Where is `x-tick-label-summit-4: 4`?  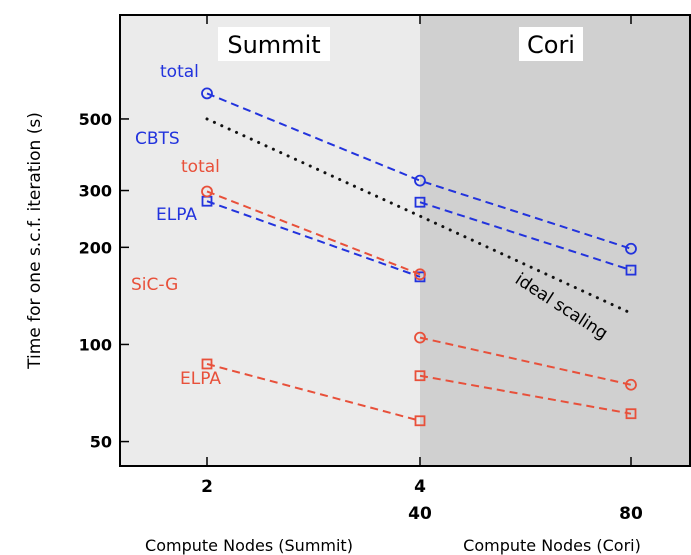
x-tick-label-summit-4: 4 is located at coordinates (420, 487).